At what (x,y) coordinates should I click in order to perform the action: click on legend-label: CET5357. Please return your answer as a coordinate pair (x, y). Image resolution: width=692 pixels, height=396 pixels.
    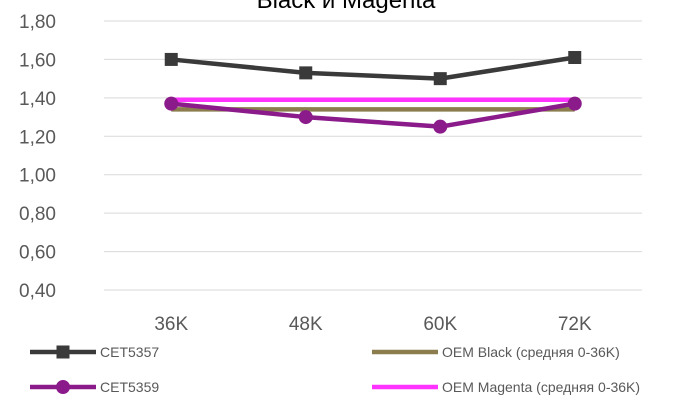
    Looking at the image, I should click on (129, 352).